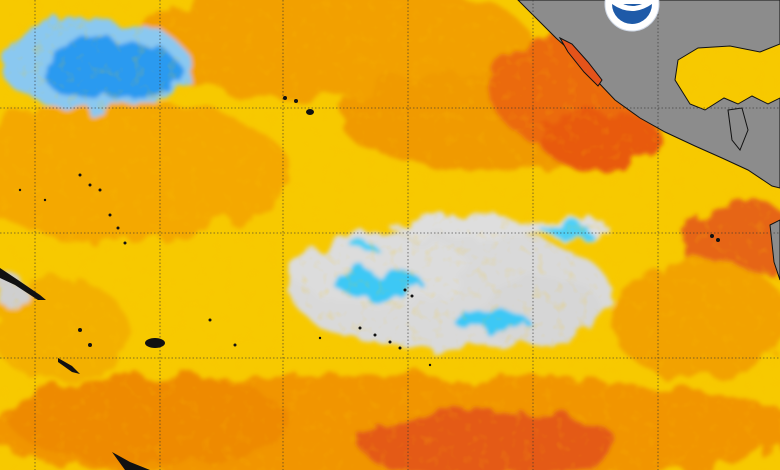  I want to click on agency-logo, so click(632, 16).